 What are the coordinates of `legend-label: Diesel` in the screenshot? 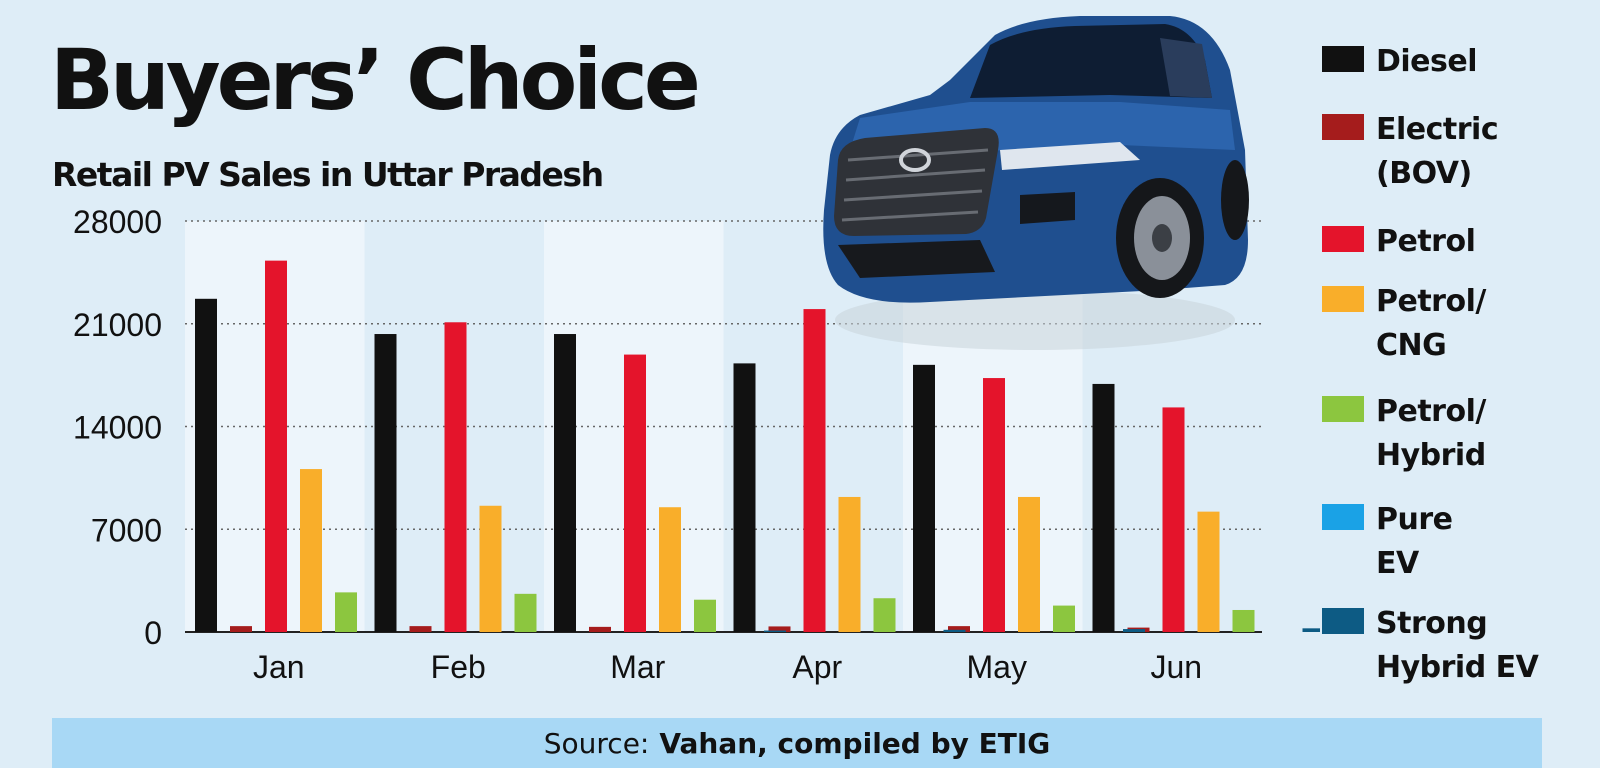 It's located at (1486, 62).